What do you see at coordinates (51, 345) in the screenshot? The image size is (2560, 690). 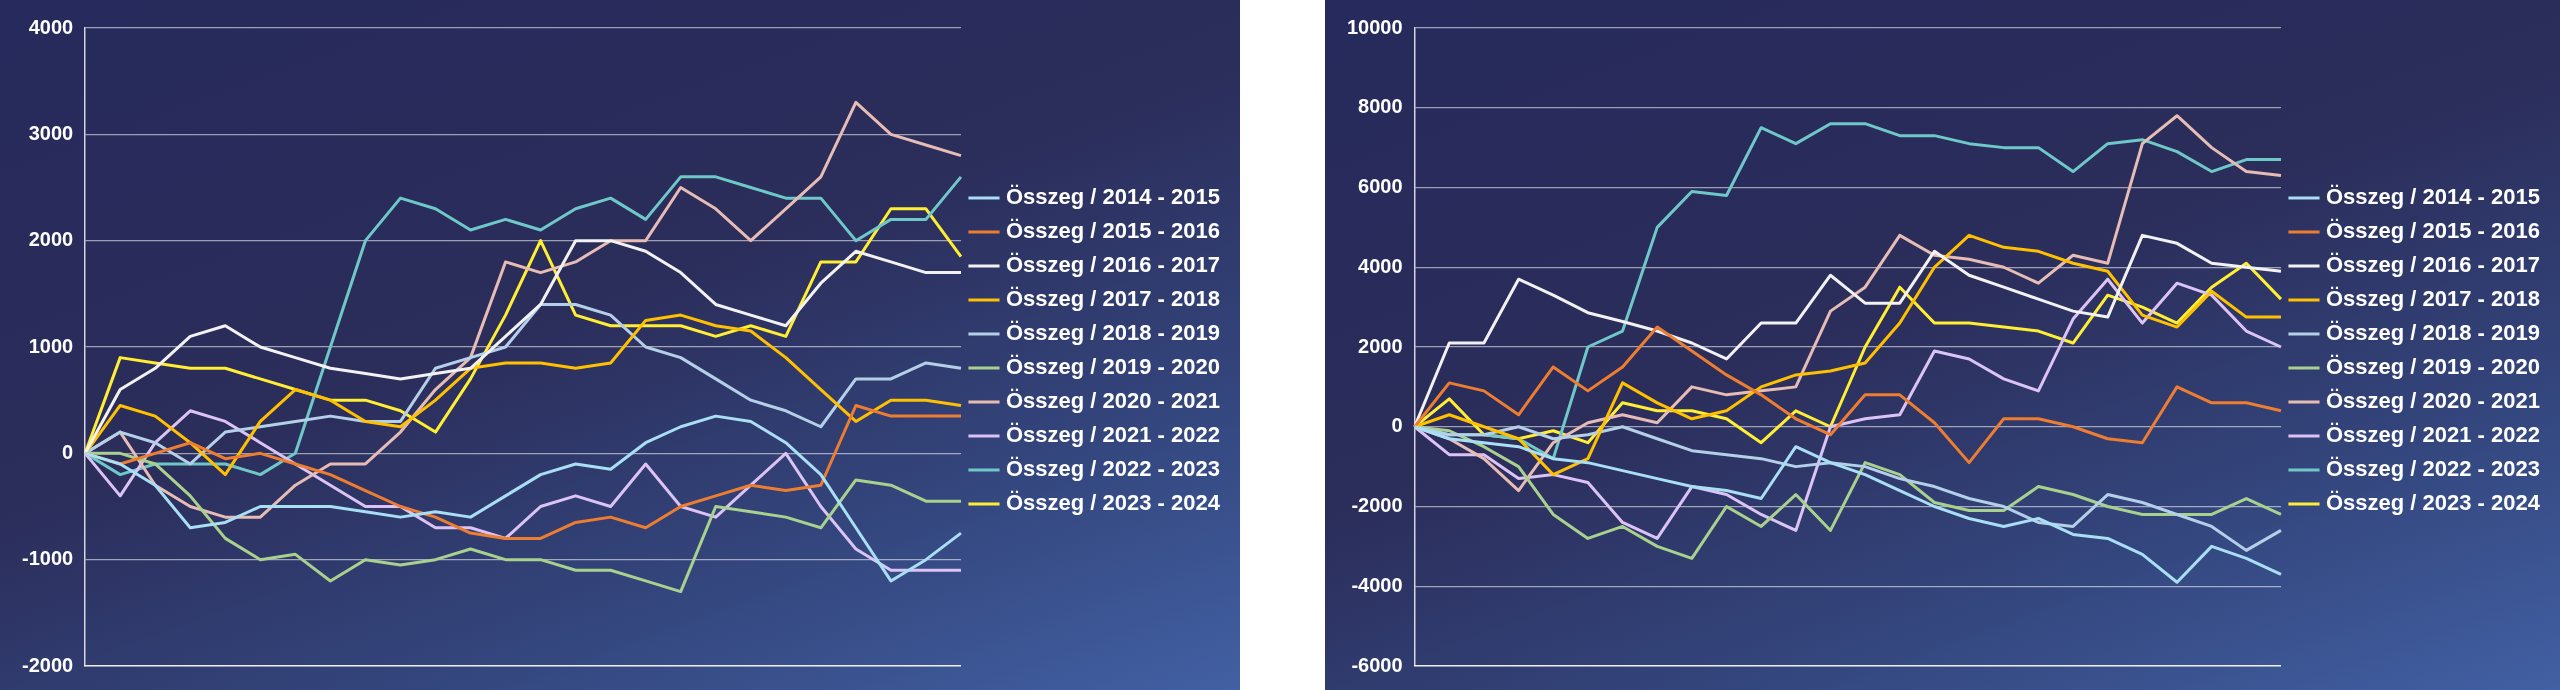 I see `y-tick-label: 1000` at bounding box center [51, 345].